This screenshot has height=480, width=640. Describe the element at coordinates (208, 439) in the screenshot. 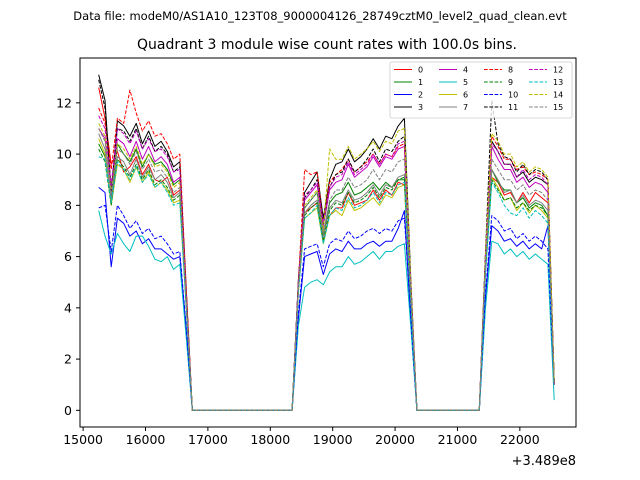

I see `x-tick-label: 17000` at that location.